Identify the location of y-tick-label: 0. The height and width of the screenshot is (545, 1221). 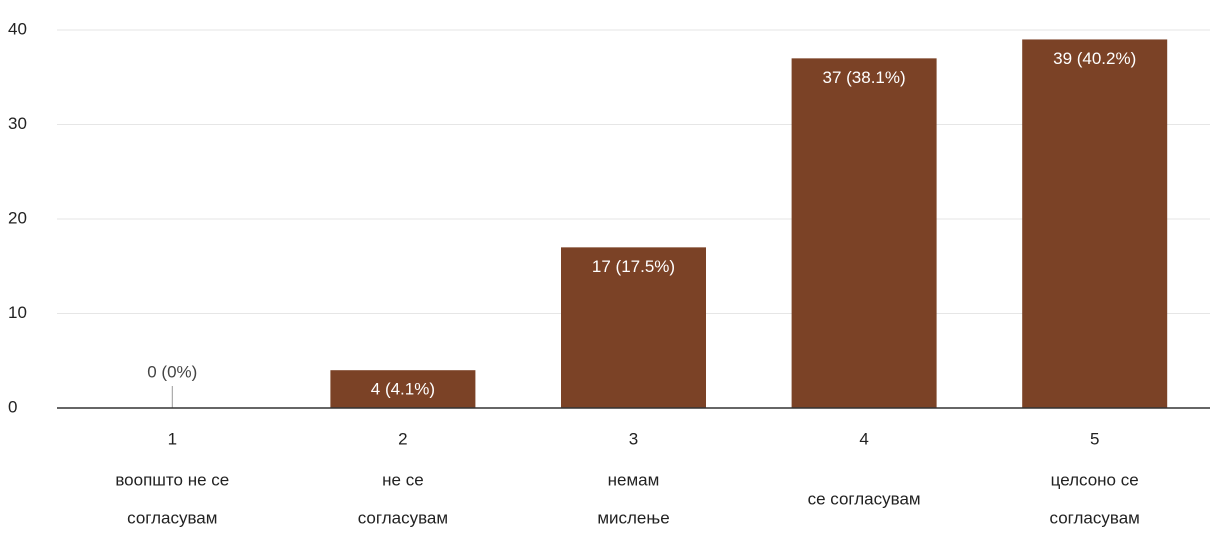
(12, 406).